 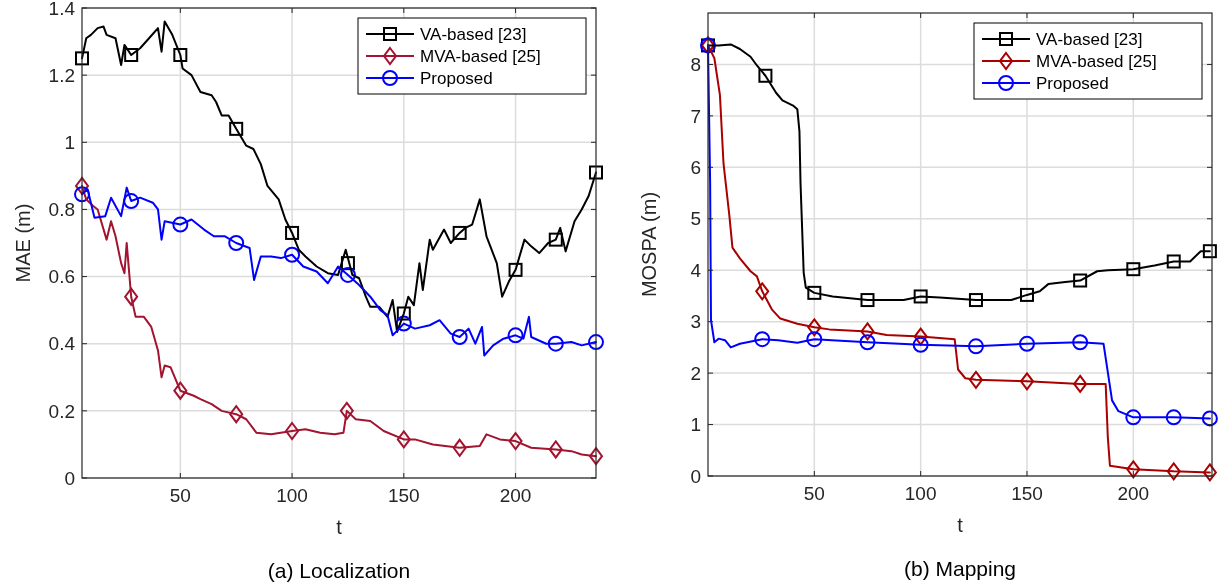 What do you see at coordinates (61, 411) in the screenshot?
I see `y-tick-label: 0.2` at bounding box center [61, 411].